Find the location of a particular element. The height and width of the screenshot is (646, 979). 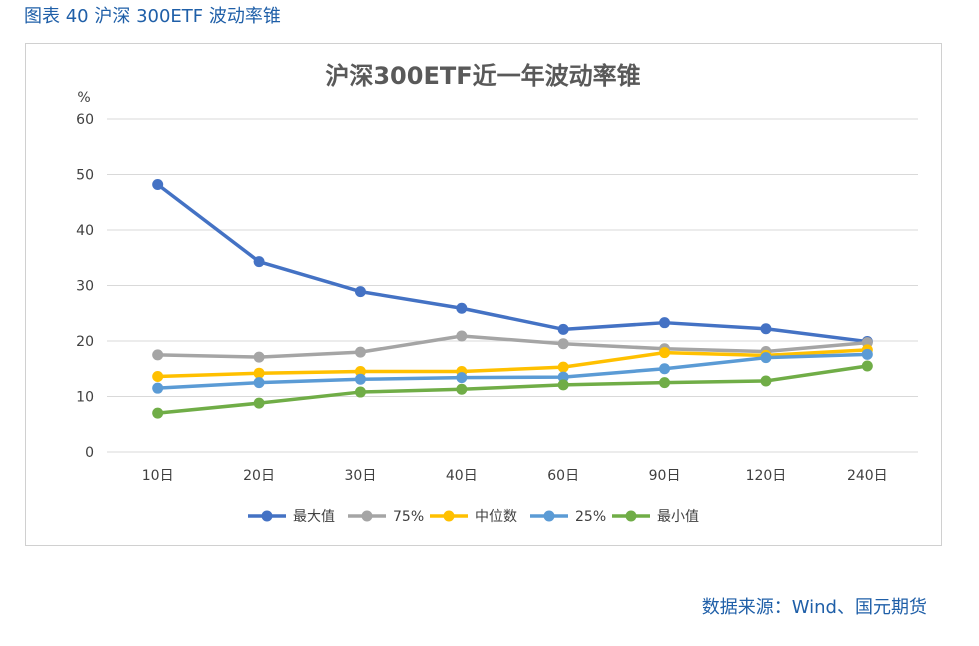

y-tick-label: 20 is located at coordinates (85, 342).